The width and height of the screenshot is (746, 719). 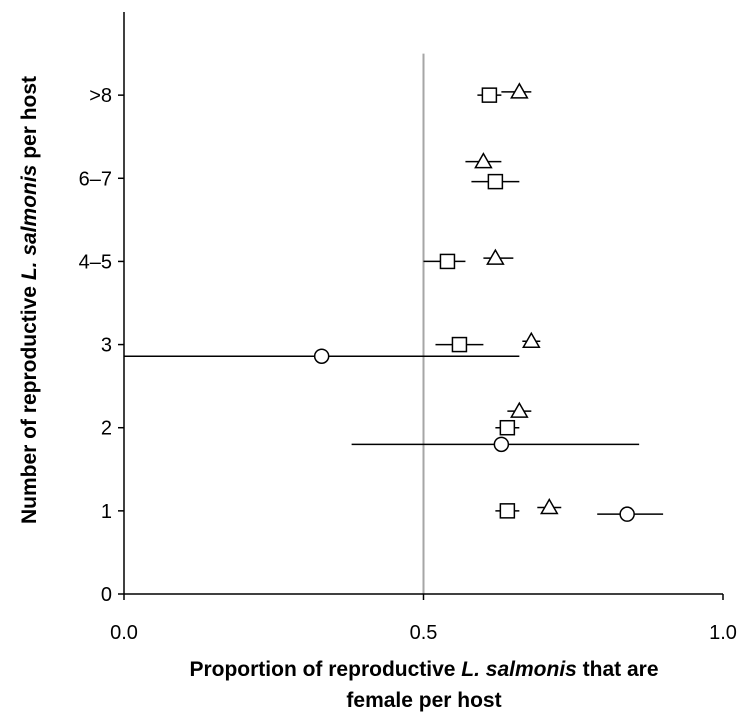 What do you see at coordinates (124, 633) in the screenshot?
I see `x-tick-label: 0.0` at bounding box center [124, 633].